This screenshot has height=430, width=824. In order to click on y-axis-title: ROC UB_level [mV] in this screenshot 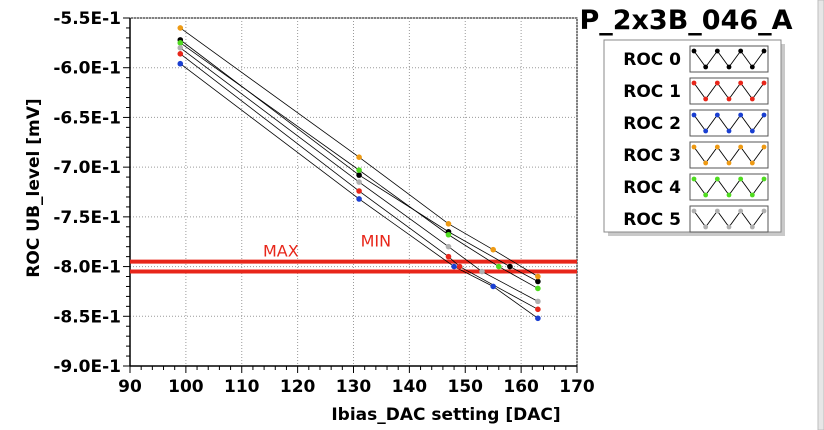, I will do `click(34, 187)`.